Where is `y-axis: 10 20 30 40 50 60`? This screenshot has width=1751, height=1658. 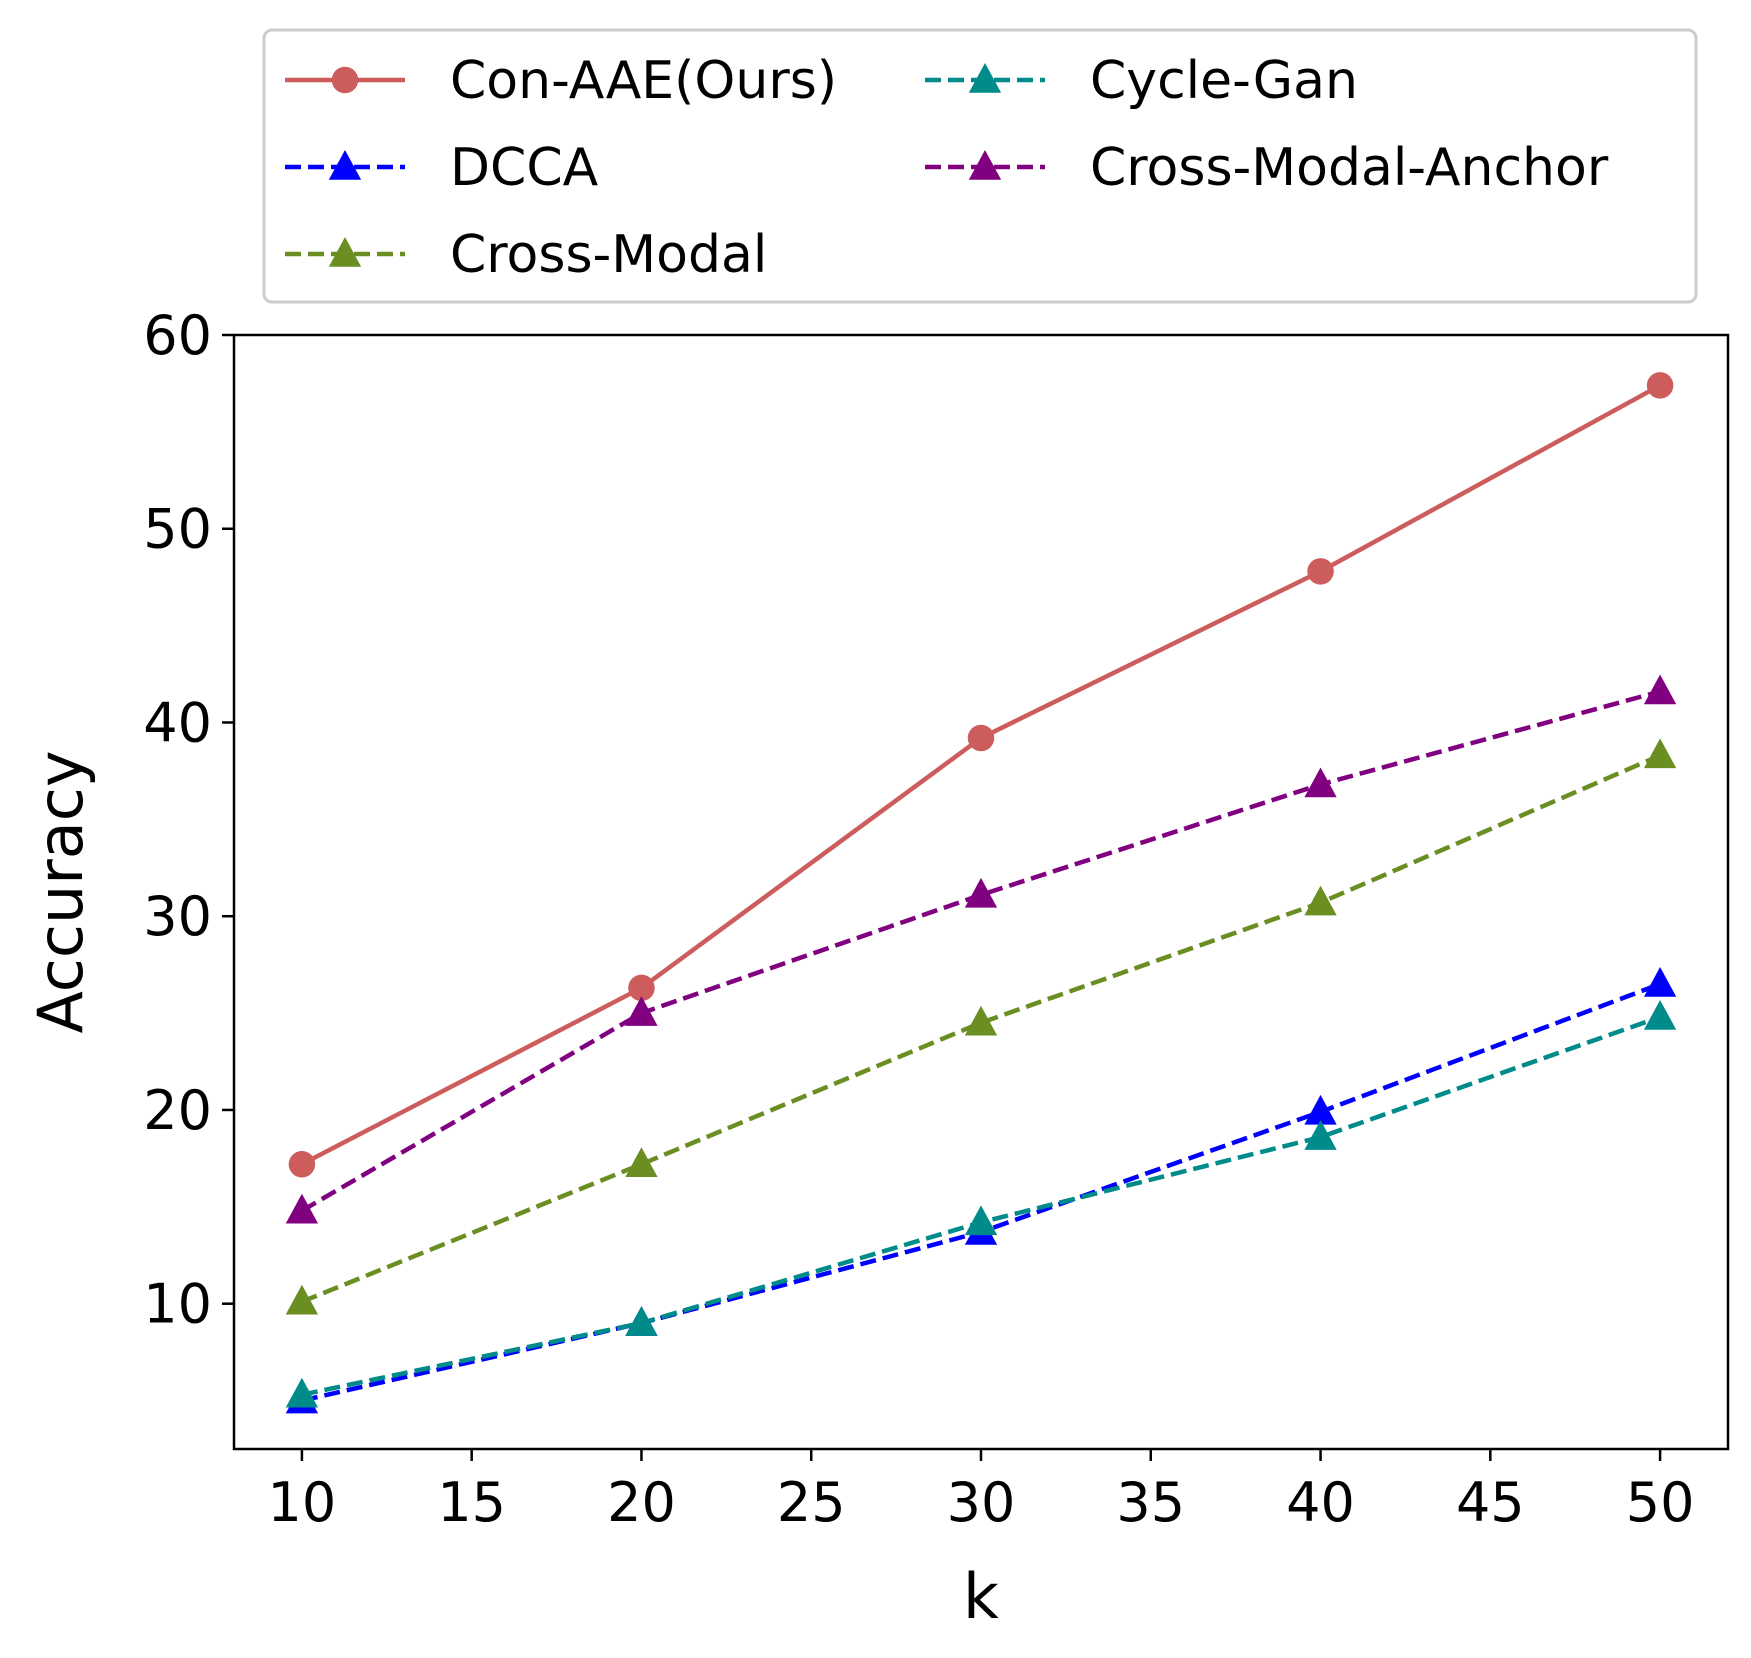 y-axis: 10 20 30 40 50 60 is located at coordinates (188, 820).